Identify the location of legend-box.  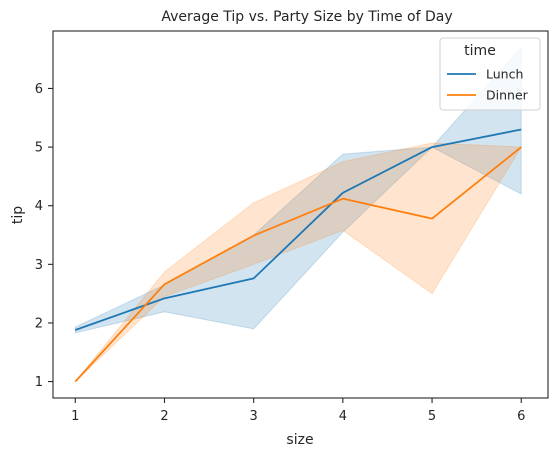
(490, 74).